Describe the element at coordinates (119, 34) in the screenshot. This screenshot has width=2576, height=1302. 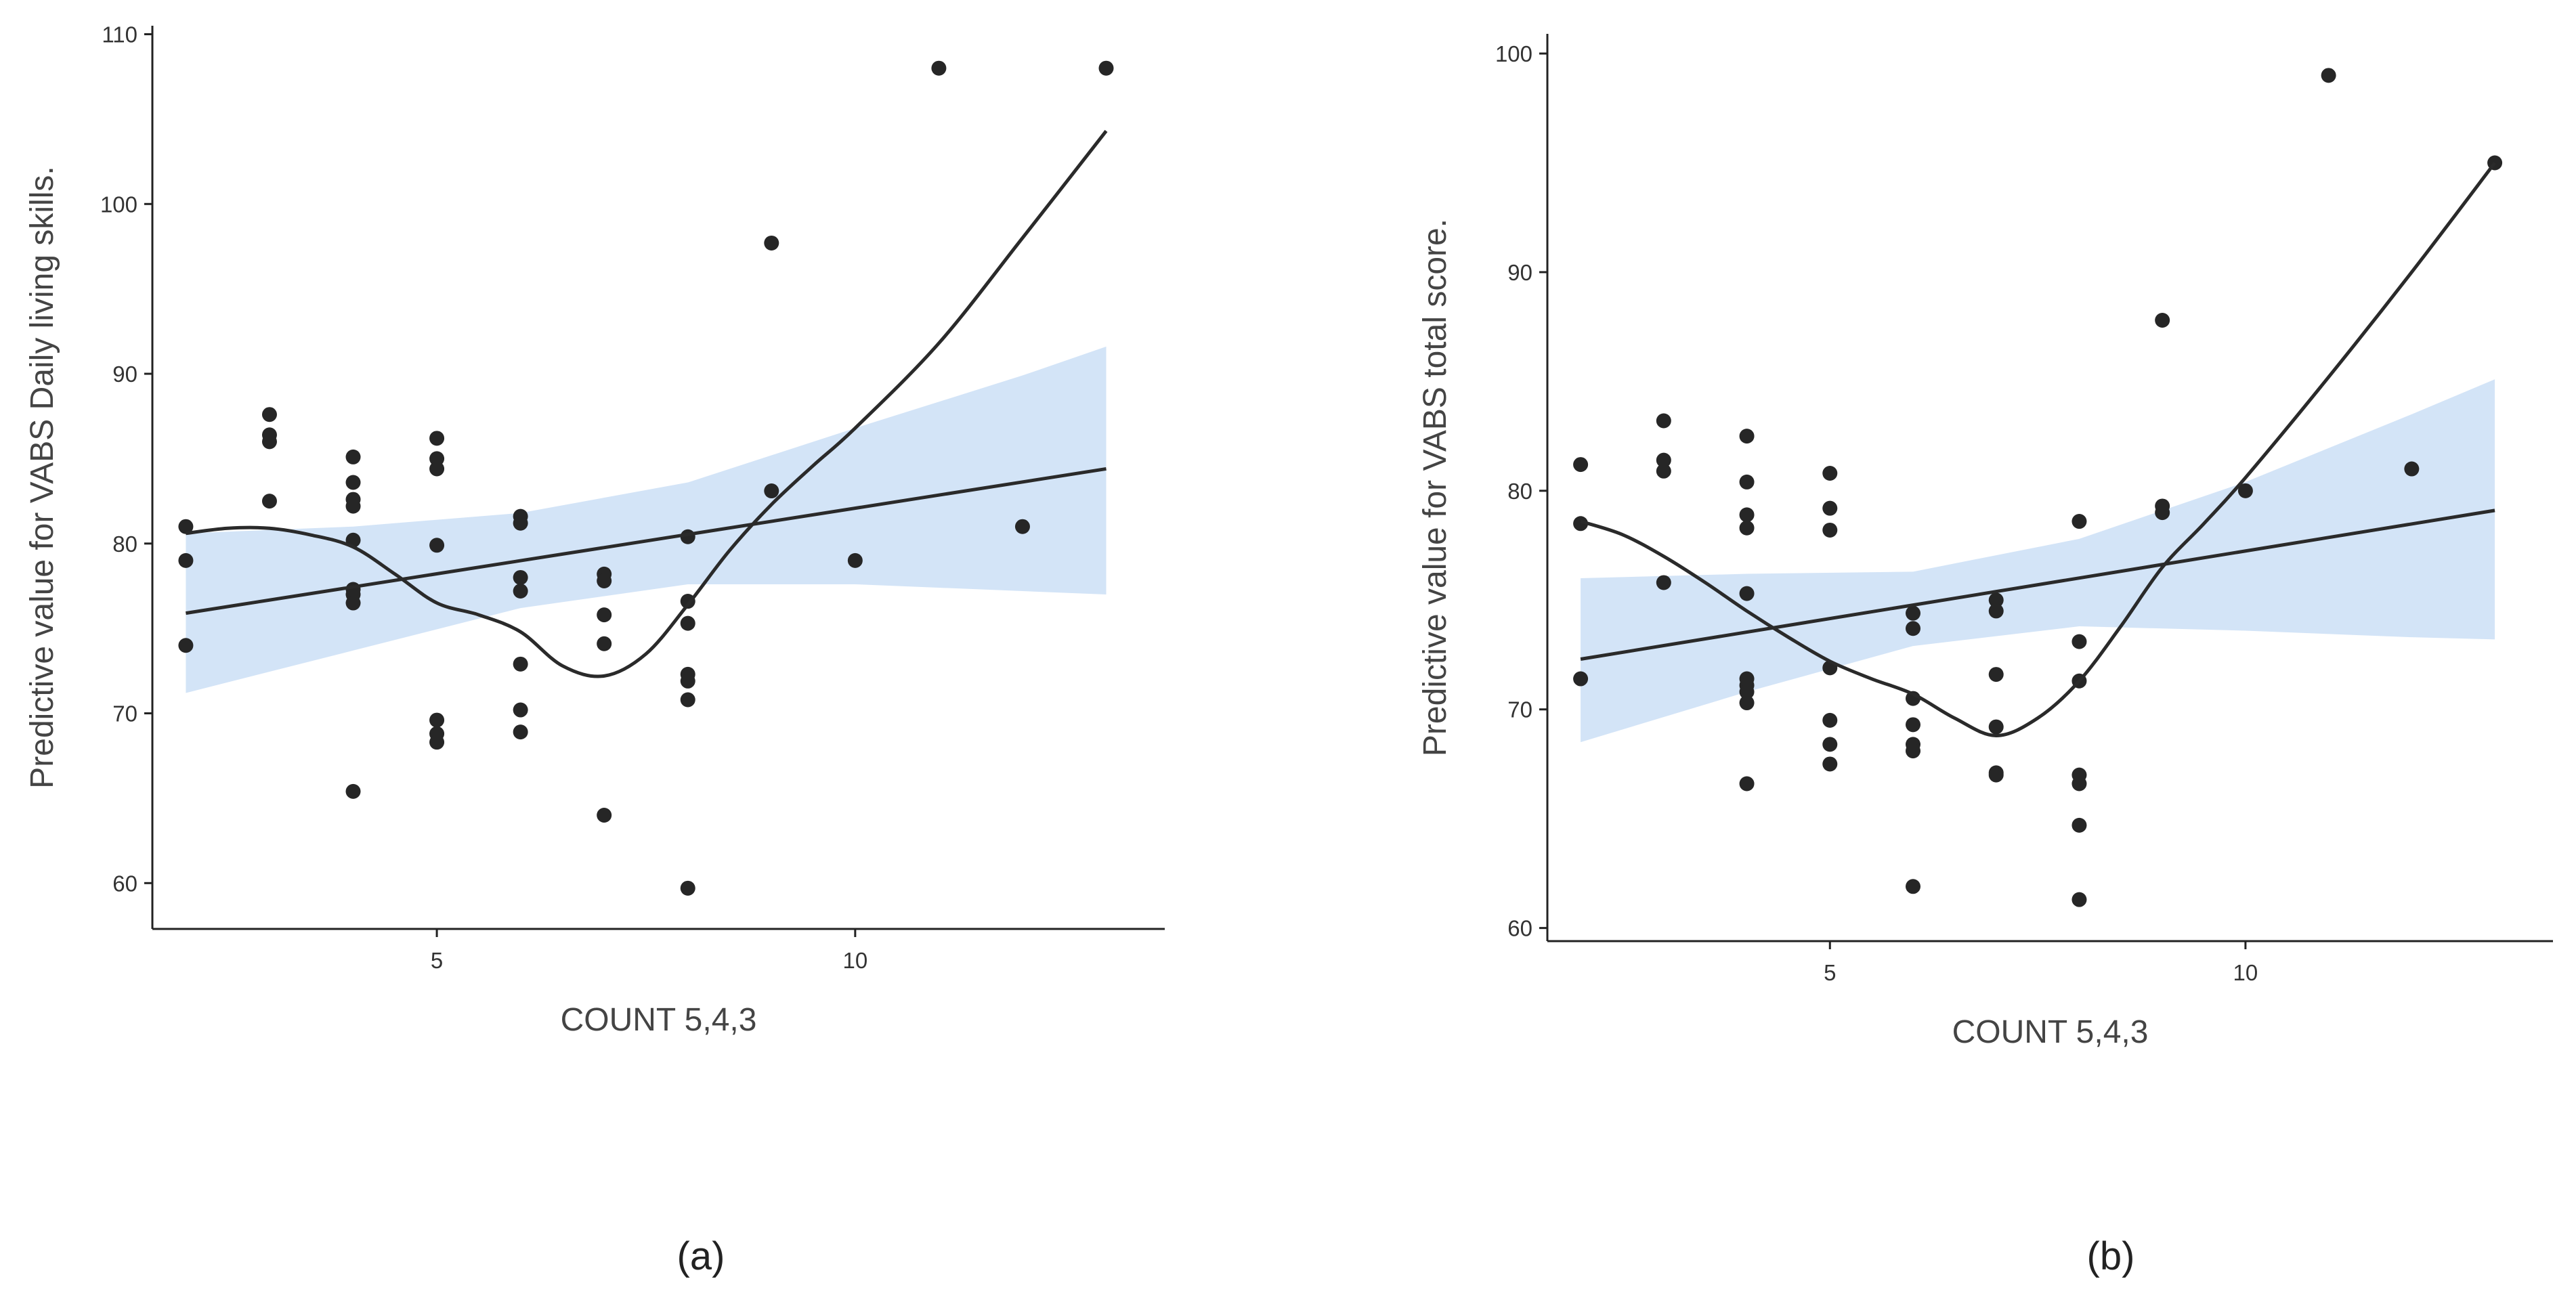
I see `y-tick-label: 110` at that location.